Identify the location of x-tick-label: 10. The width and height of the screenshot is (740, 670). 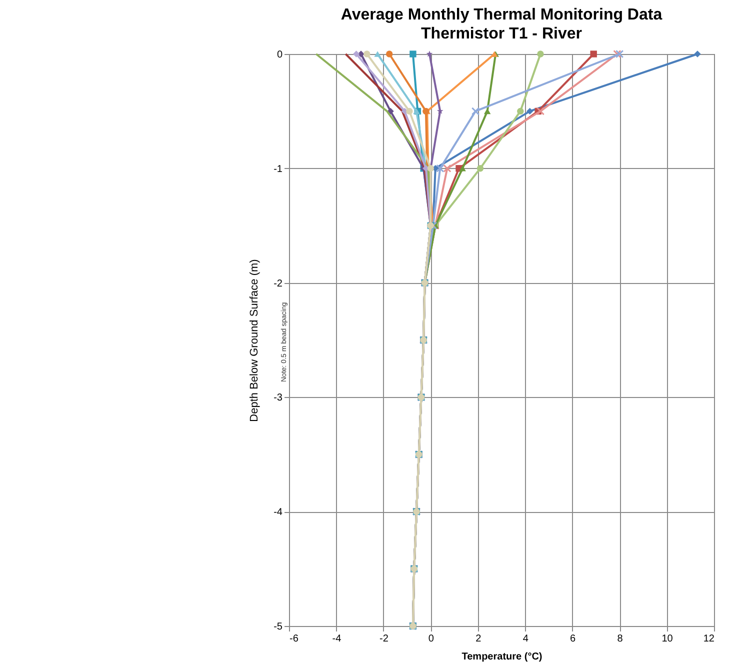
(668, 639).